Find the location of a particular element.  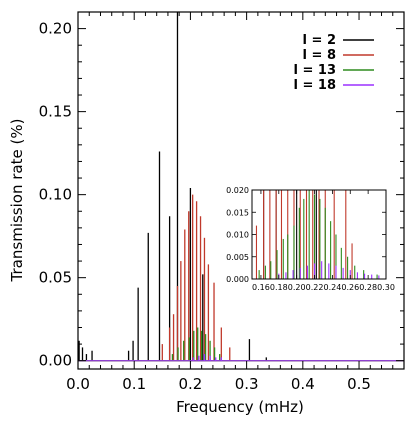

series-4-peaks is located at coordinates (241, 358).